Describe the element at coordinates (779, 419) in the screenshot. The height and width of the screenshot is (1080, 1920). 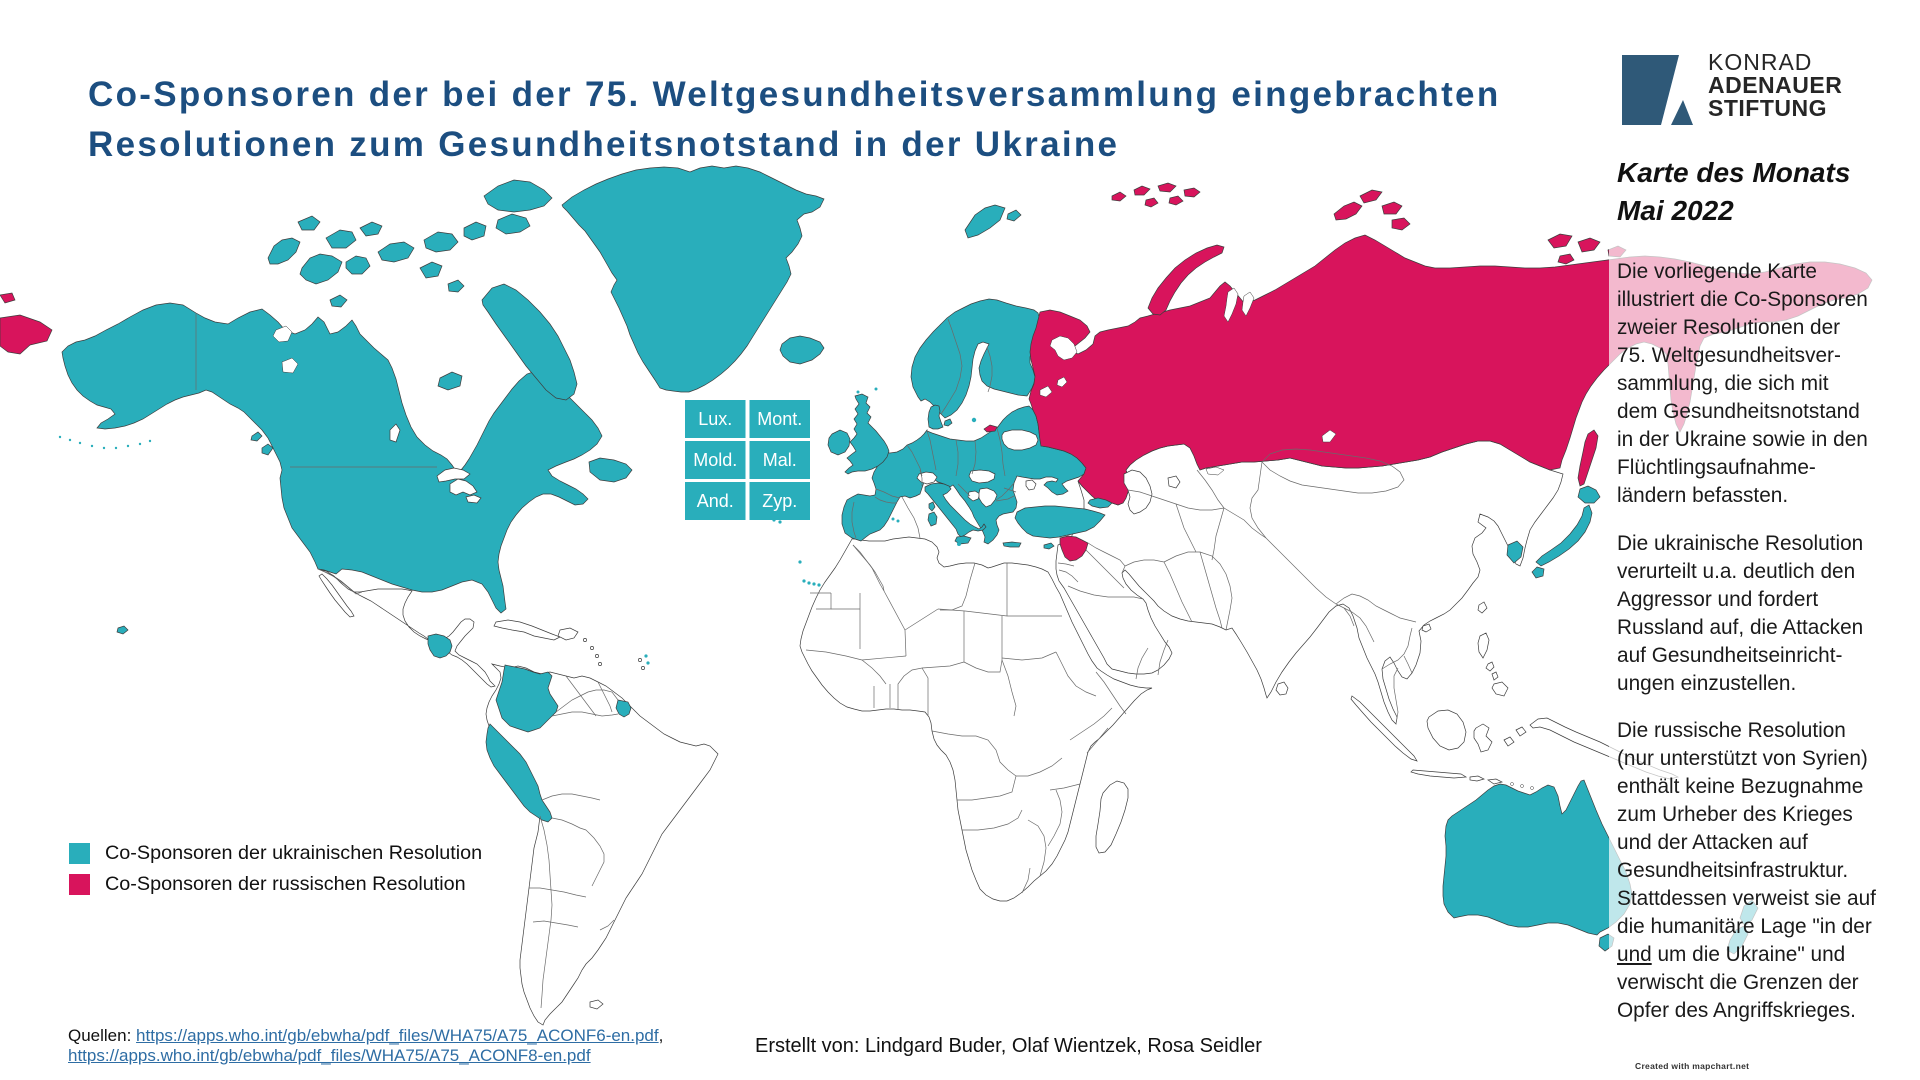
I see `svg-text: Mont.` at that location.